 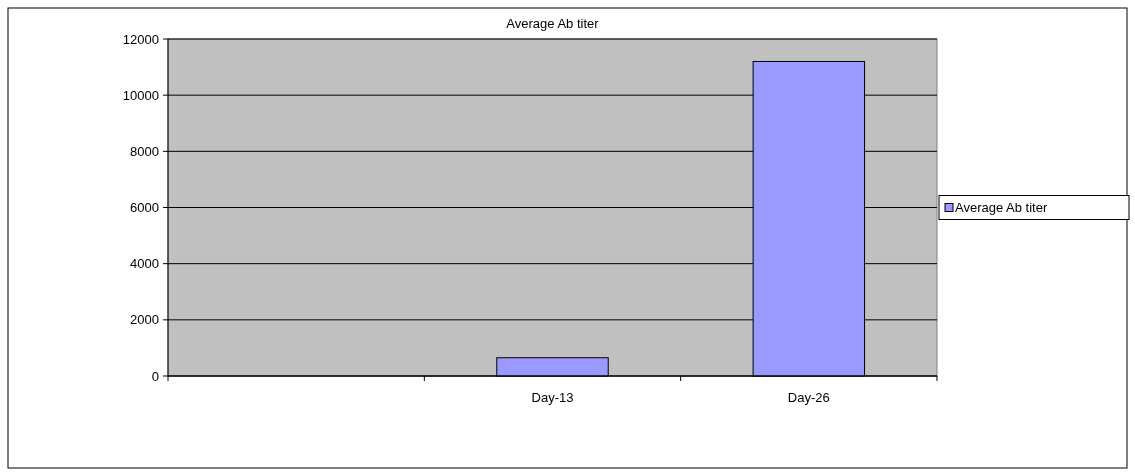 What do you see at coordinates (144, 264) in the screenshot?
I see `y-tick-label: 4000` at bounding box center [144, 264].